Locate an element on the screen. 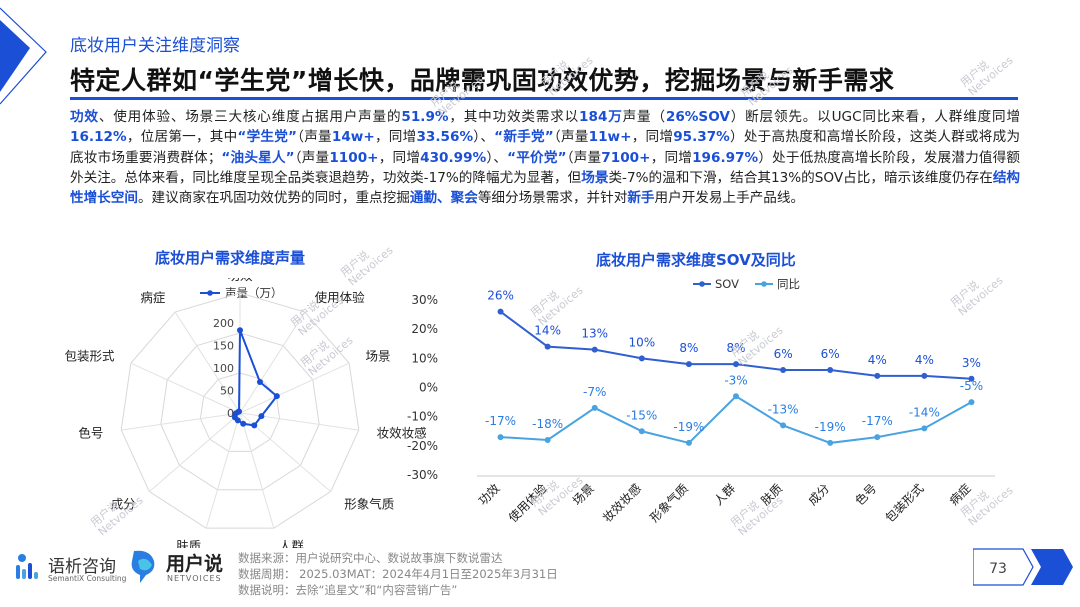 This screenshot has width=1080, height=607. summary-highlight: 33.56% is located at coordinates (445, 137).